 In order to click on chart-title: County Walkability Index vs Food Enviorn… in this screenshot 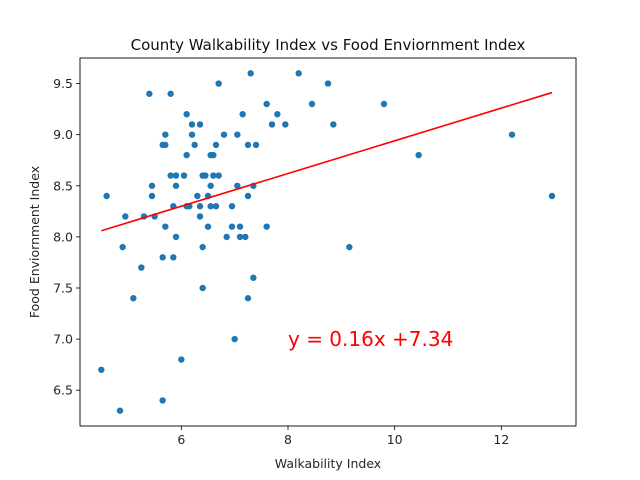, I will do `click(328, 45)`.